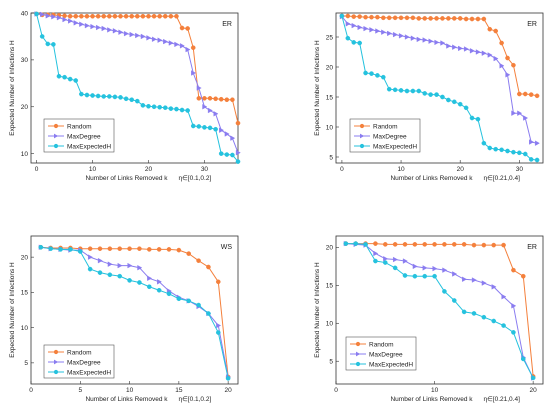  What do you see at coordinates (12, 310) in the screenshot?
I see `y-axis-title: Expected Number of Infections H` at bounding box center [12, 310].